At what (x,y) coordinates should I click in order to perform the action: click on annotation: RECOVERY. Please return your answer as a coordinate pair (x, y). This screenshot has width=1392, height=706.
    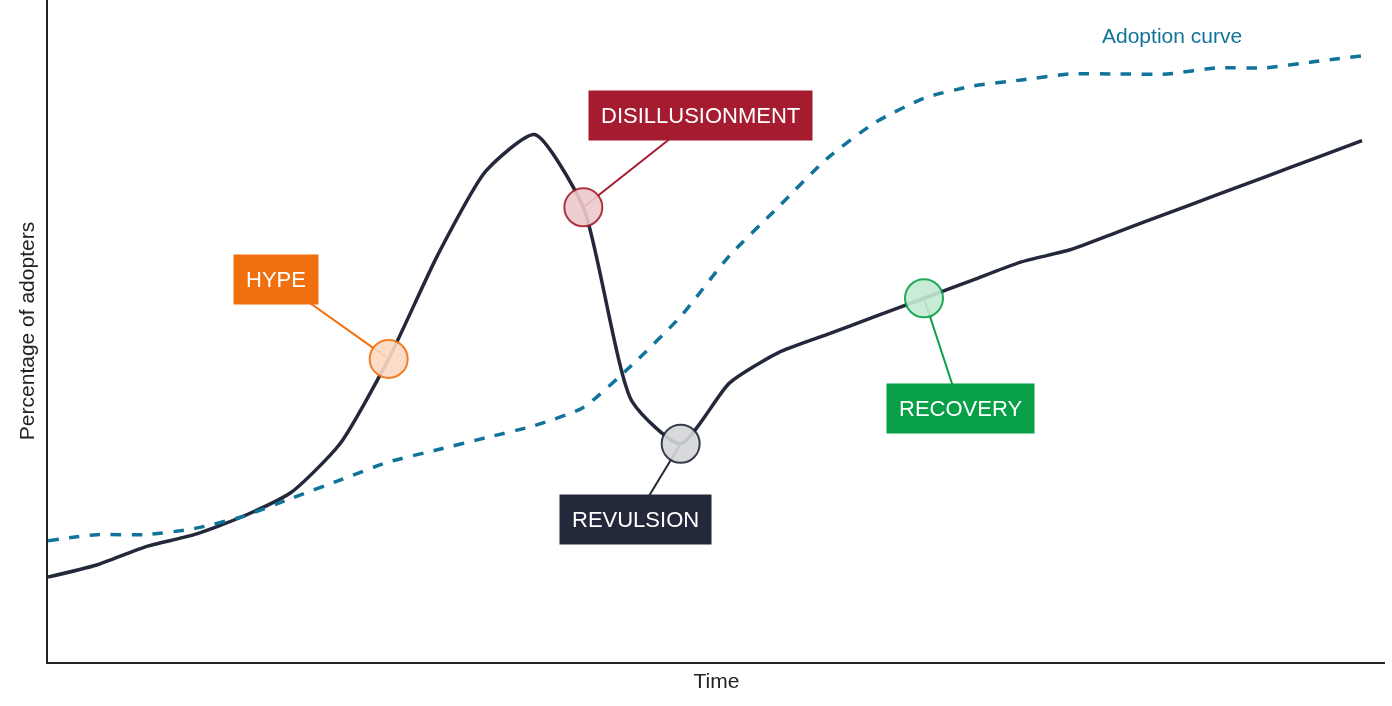
    Looking at the image, I should click on (961, 408).